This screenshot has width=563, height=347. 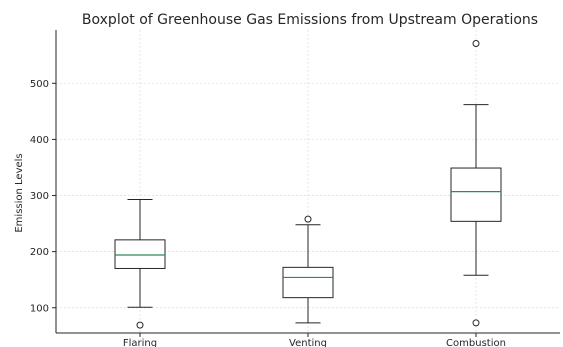 I want to click on y-tick-label-200: 200, so click(x=39, y=252).